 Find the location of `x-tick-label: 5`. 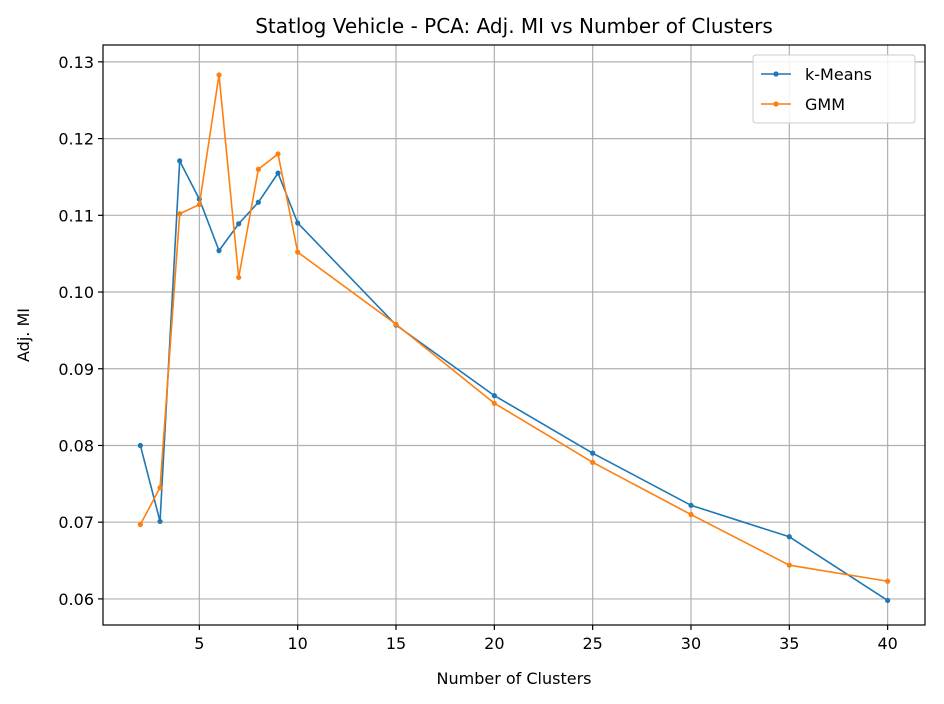

x-tick-label: 5 is located at coordinates (199, 643).